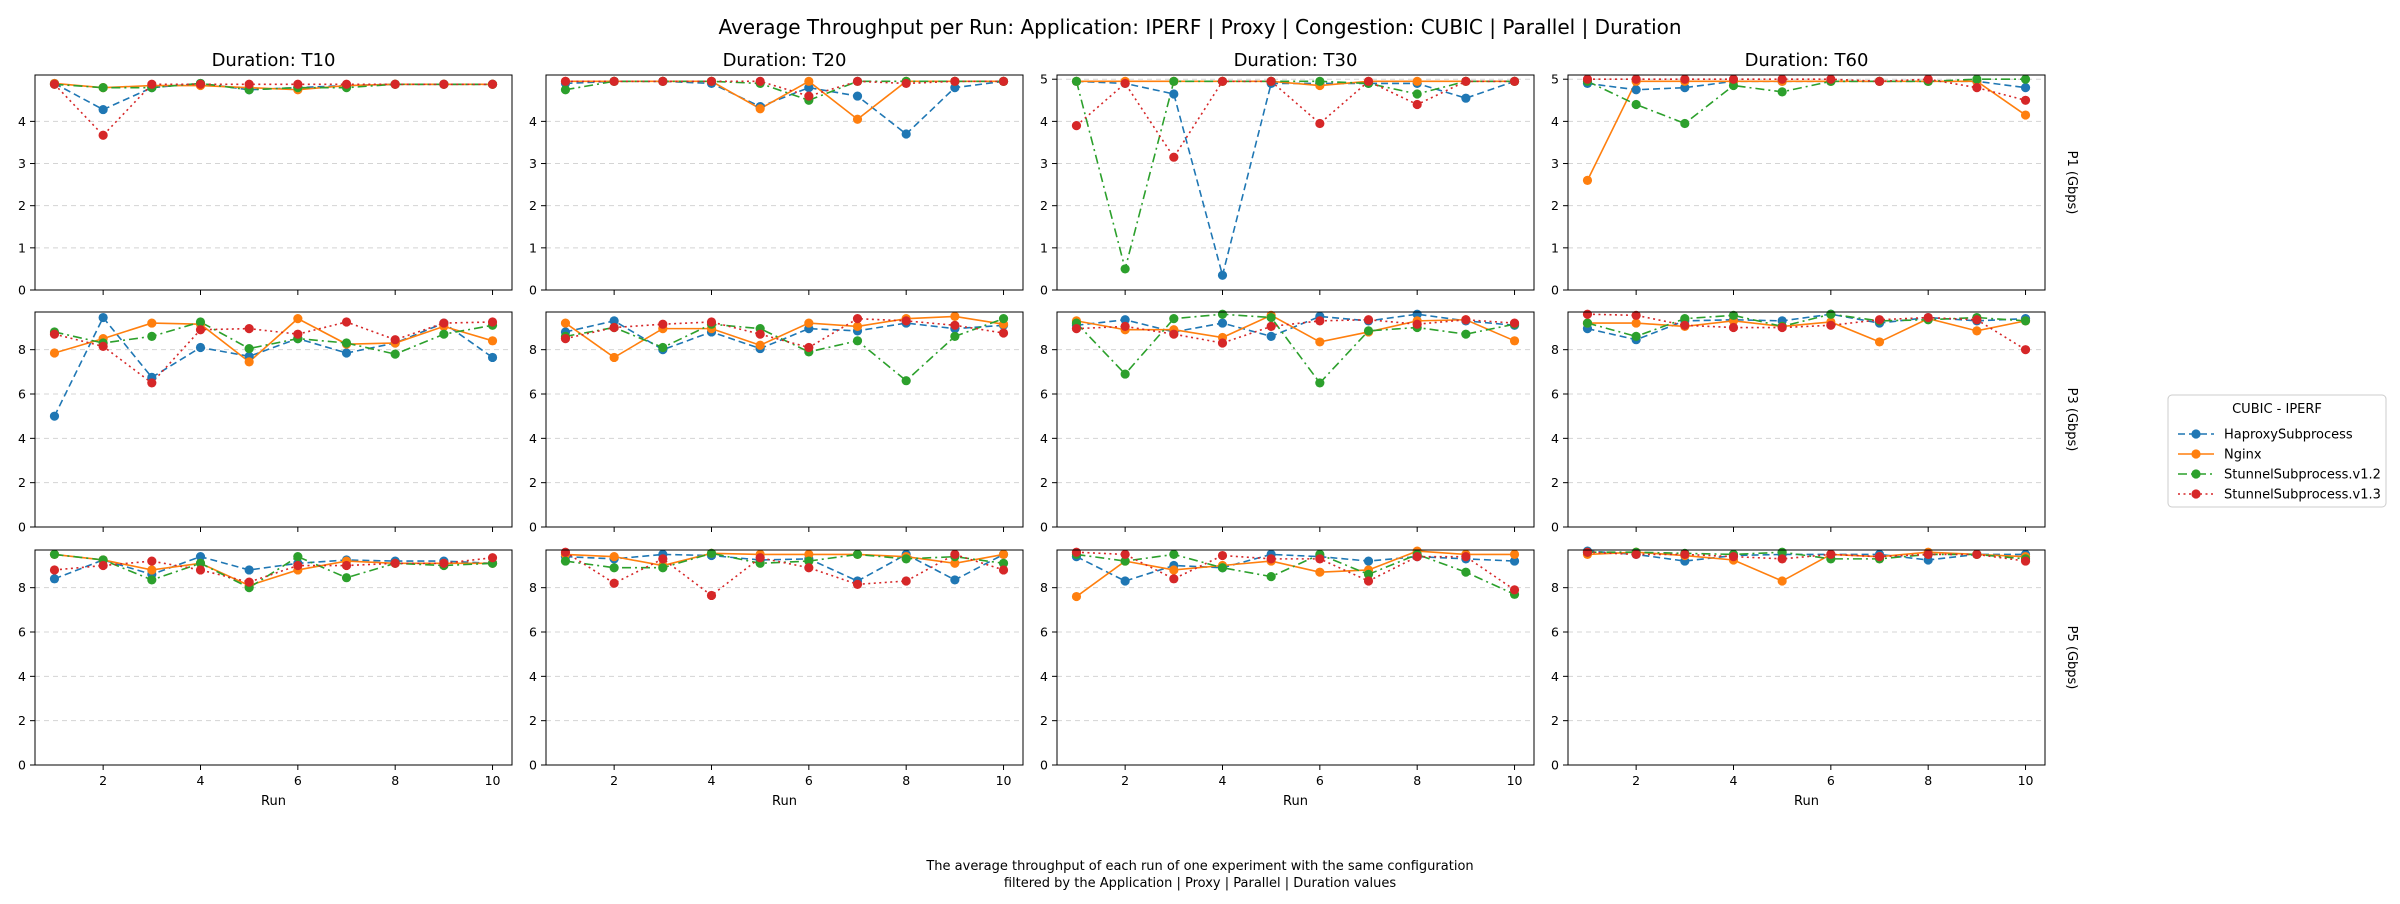 The height and width of the screenshot is (904, 2400). What do you see at coordinates (533, 765) in the screenshot?
I see `y-tick-label-r3c2: 0` at bounding box center [533, 765].